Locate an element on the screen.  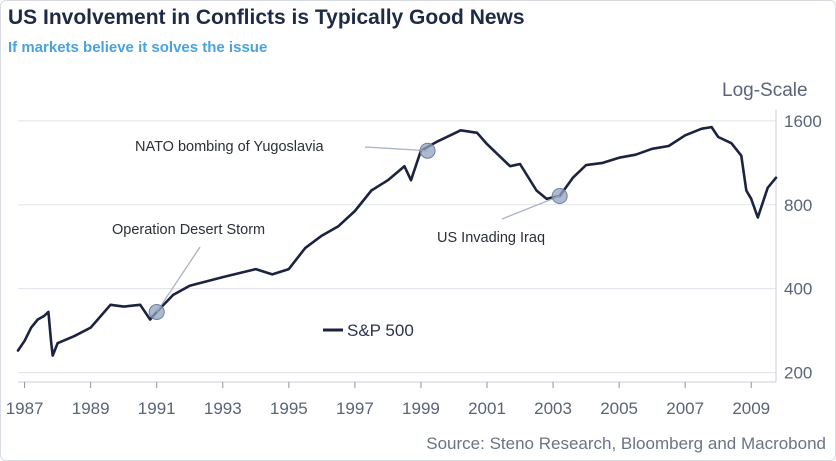
chart-subtitle: If markets believe it solves the issue is located at coordinates (138, 47).